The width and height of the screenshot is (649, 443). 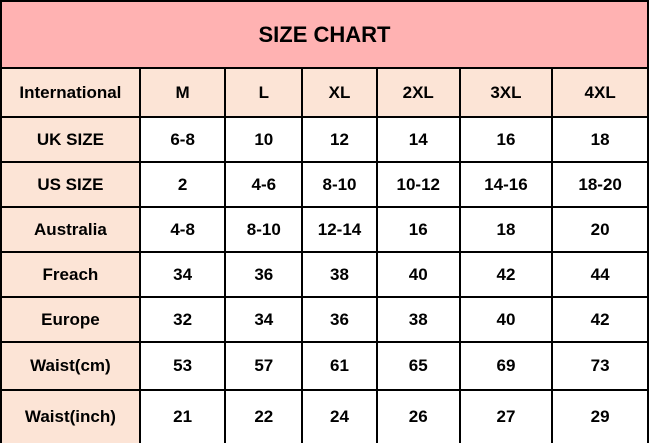 I want to click on size-header: 3XL, so click(x=506, y=92).